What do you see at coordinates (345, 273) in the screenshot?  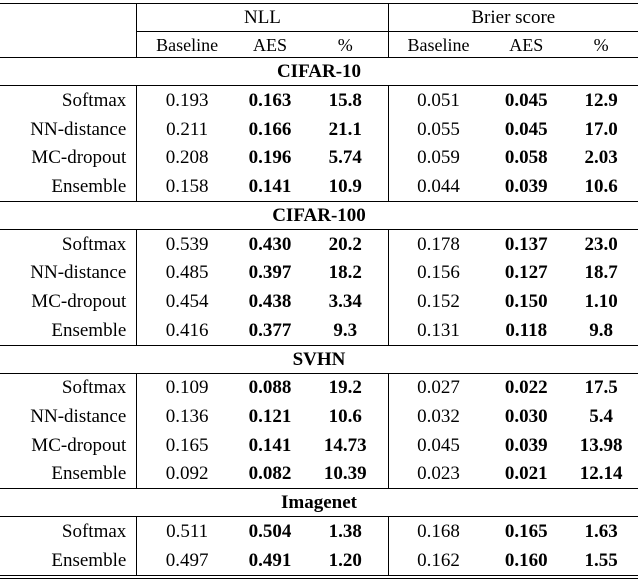 I see `cell-nll-percent: 18.2` at bounding box center [345, 273].